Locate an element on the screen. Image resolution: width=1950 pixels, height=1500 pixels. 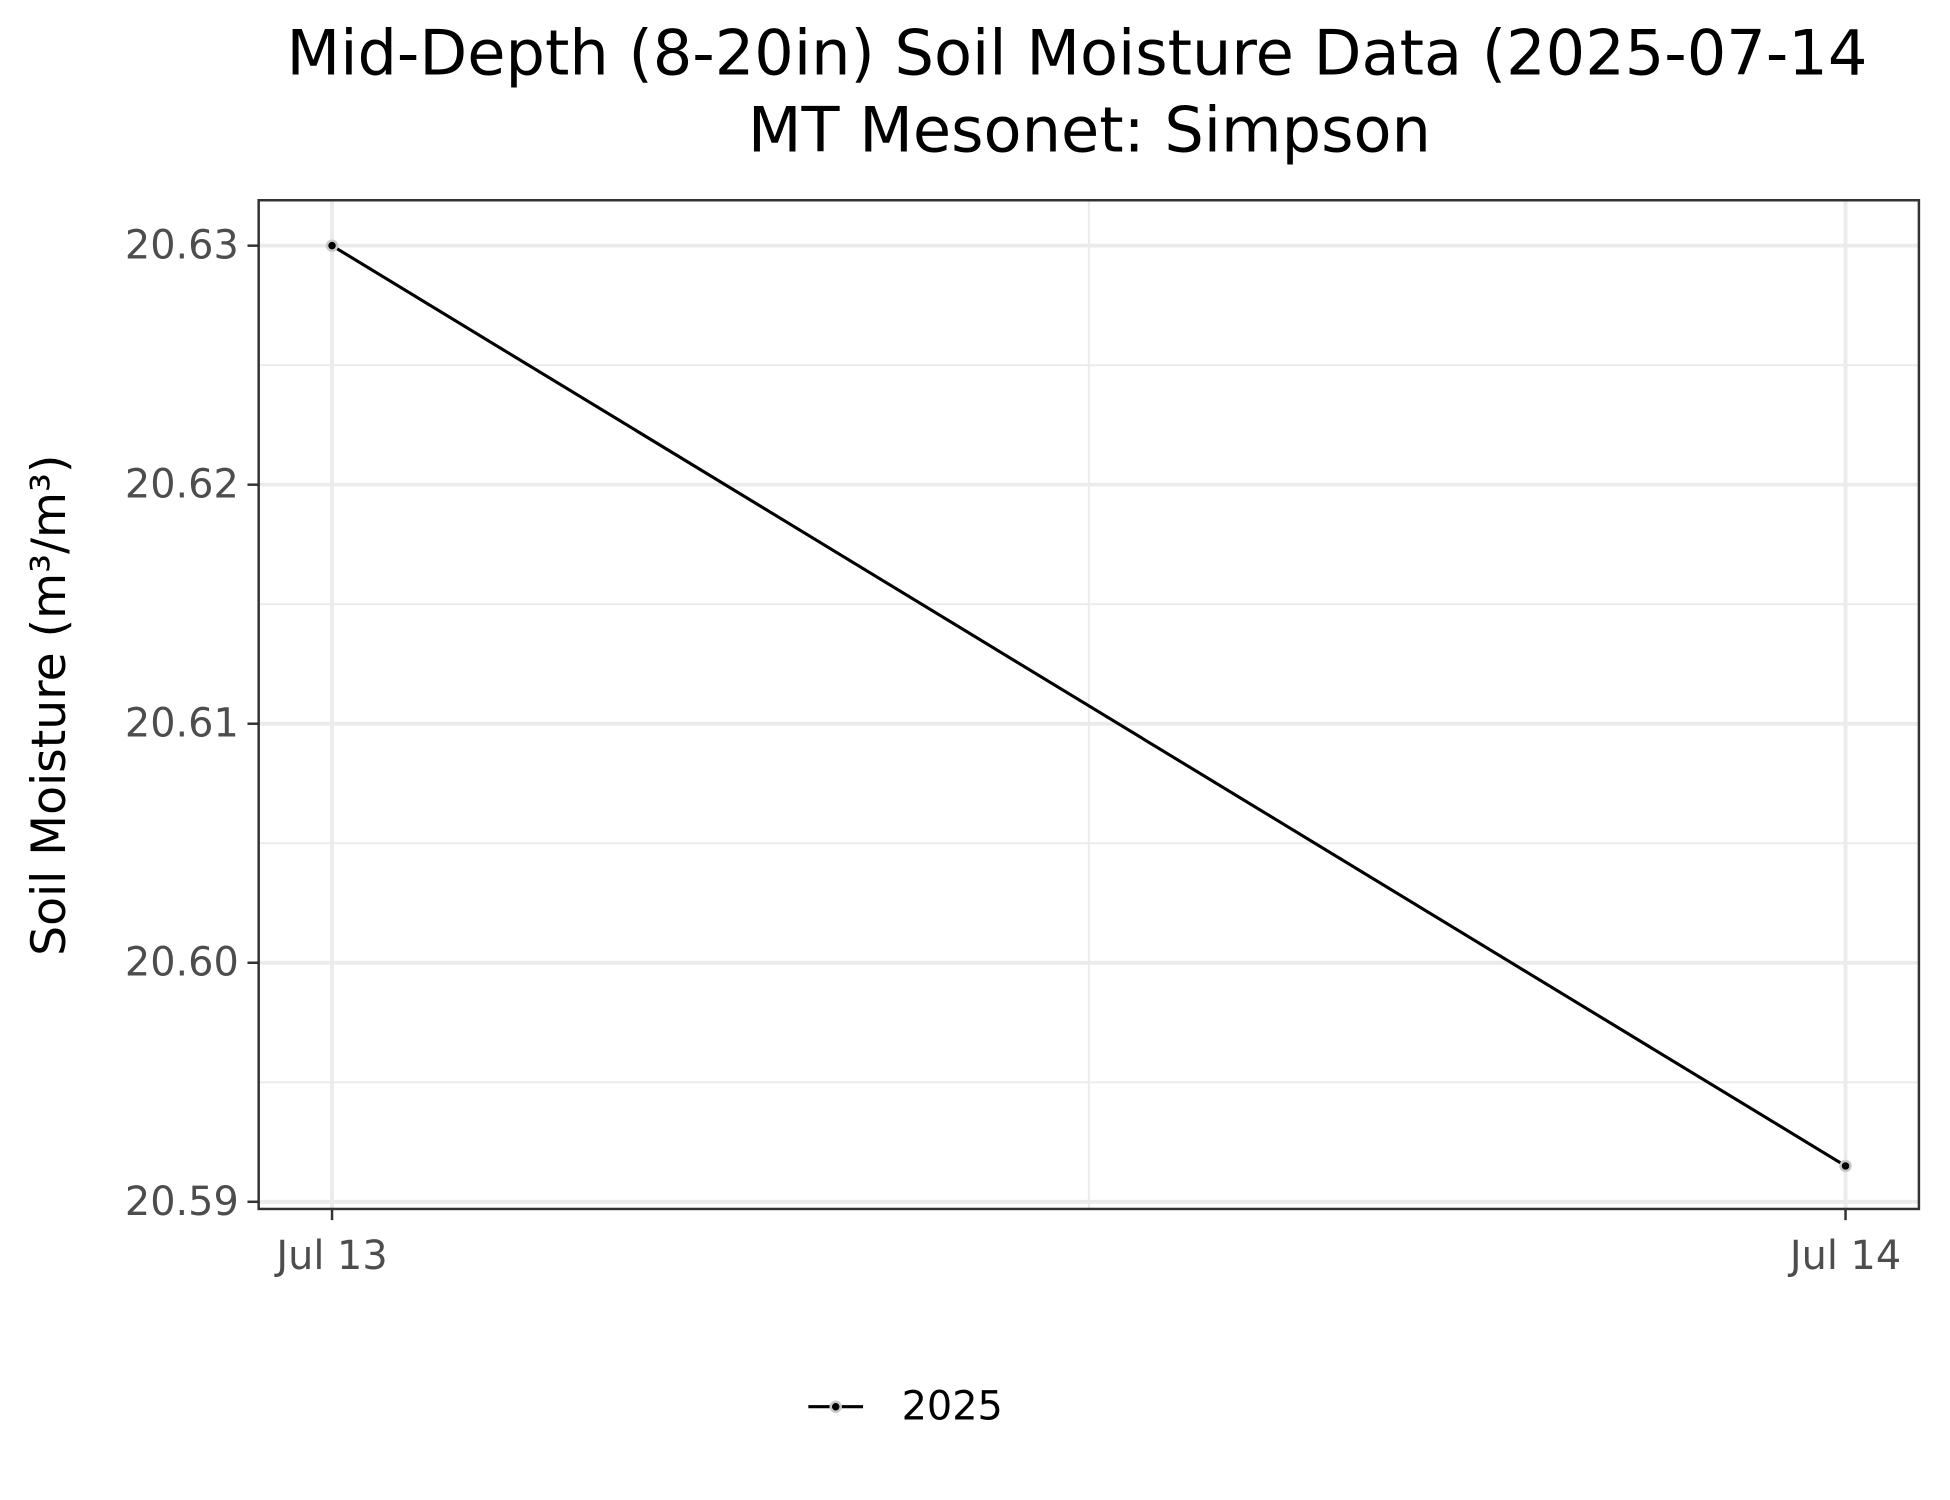
y-tick-label: 20.60 is located at coordinates (182, 963).